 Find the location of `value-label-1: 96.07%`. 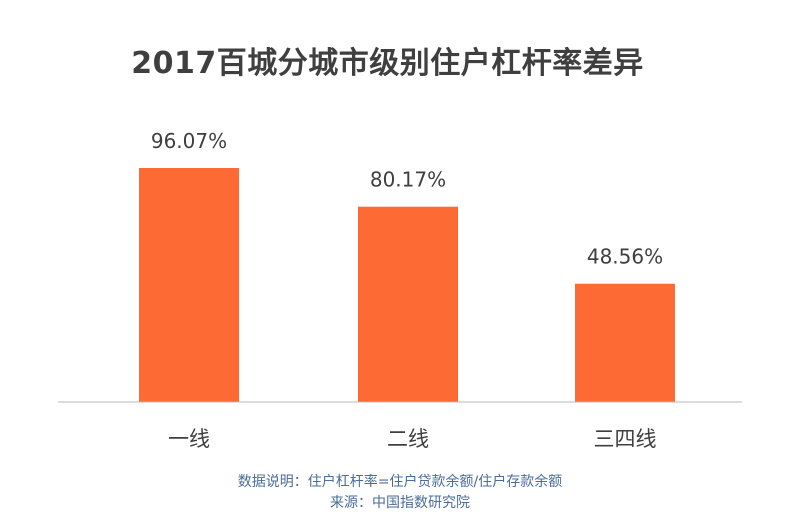

value-label-1: 96.07% is located at coordinates (189, 141).